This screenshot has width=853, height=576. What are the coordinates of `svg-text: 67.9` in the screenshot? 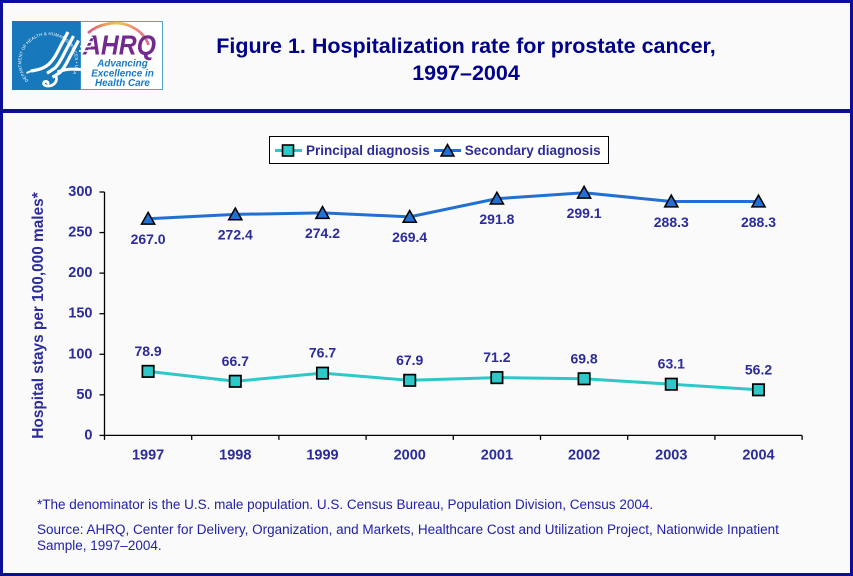 It's located at (409, 360).